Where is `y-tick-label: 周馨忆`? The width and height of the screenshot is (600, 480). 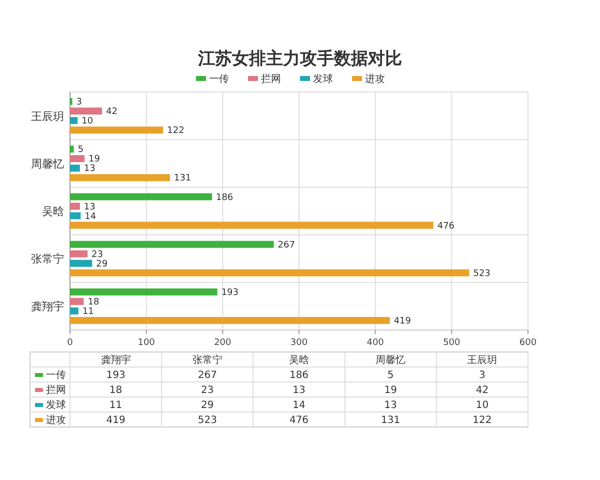
y-tick-label: 周馨忆 is located at coordinates (47, 163).